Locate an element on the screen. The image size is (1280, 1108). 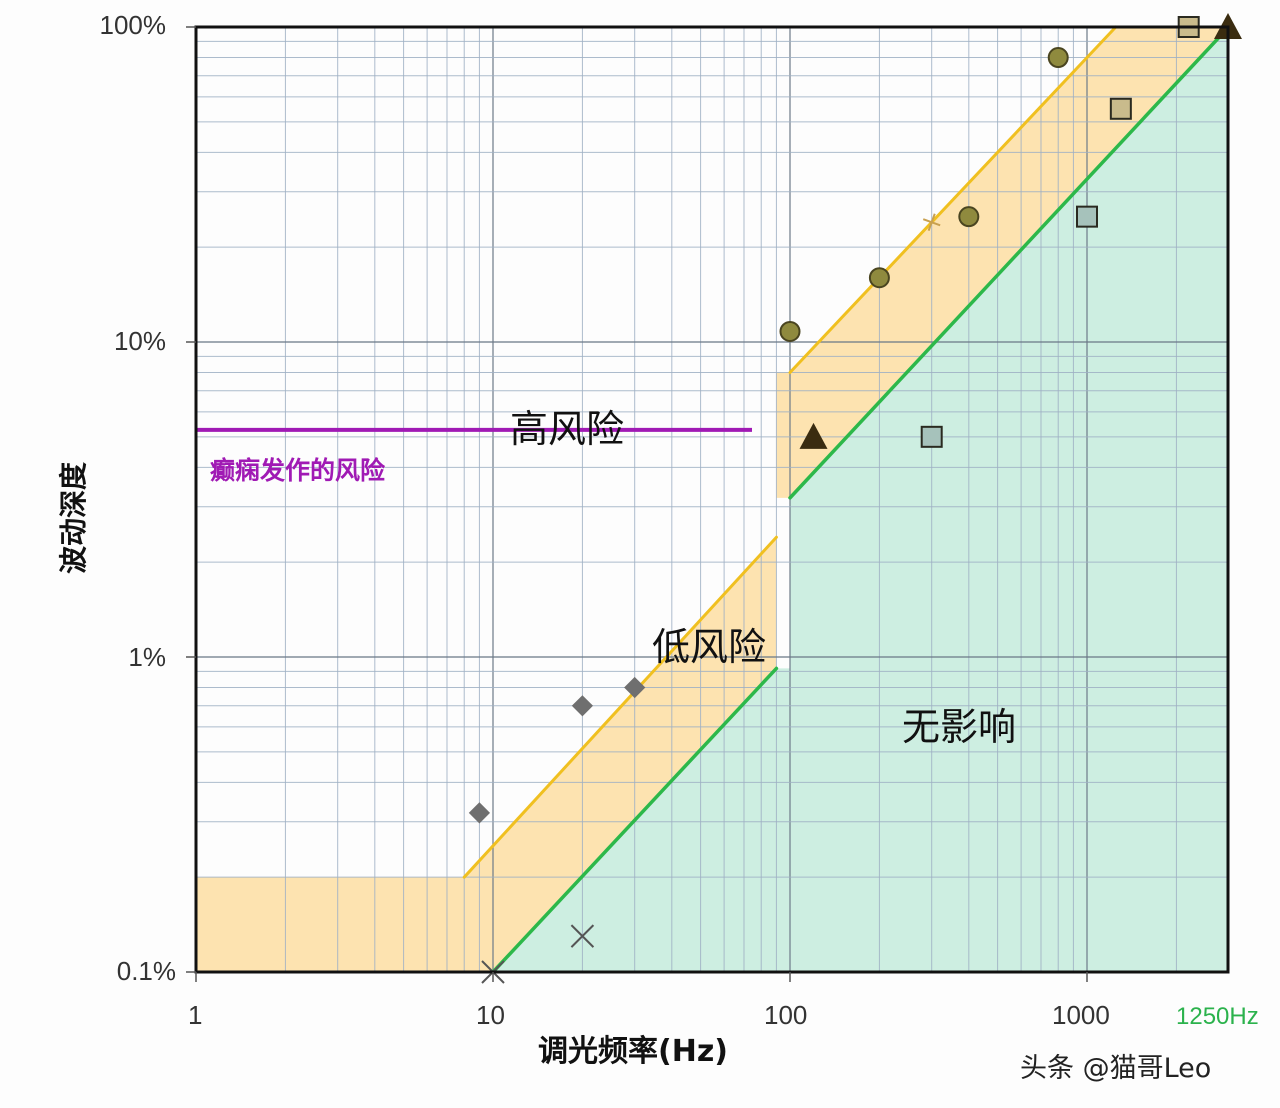
high-risk-label: 高风险 is located at coordinates (567, 429).